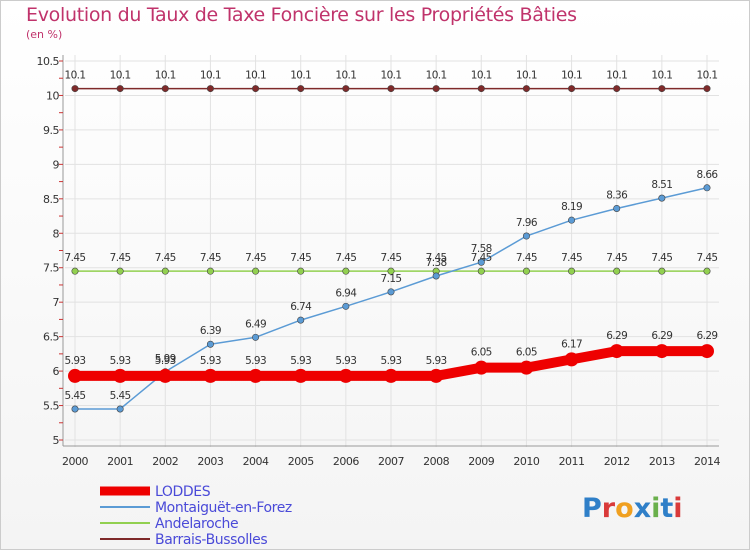 This screenshot has width=750, height=550. Describe the element at coordinates (211, 540) in the screenshot. I see `legend-label-barrais-bussolles: Barrais-Bussolles` at that location.